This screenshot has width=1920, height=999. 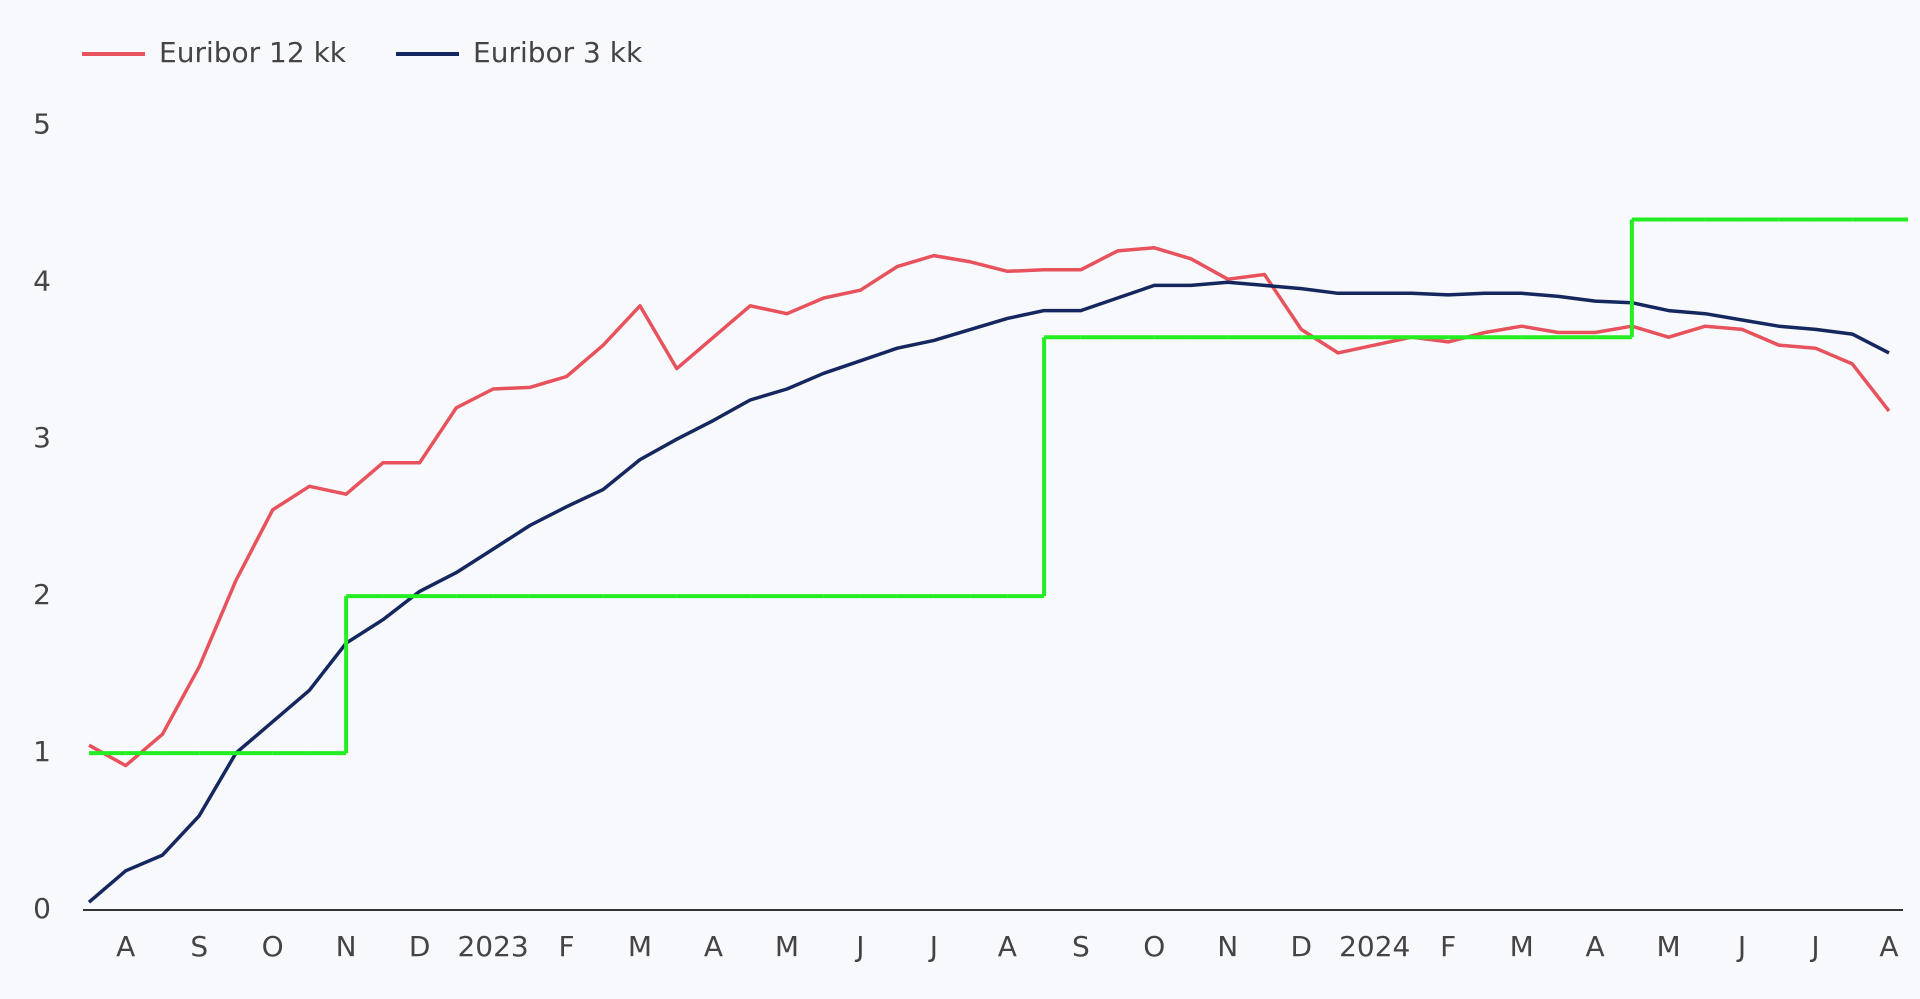 What do you see at coordinates (42, 280) in the screenshot?
I see `y-tick-label: 4` at bounding box center [42, 280].